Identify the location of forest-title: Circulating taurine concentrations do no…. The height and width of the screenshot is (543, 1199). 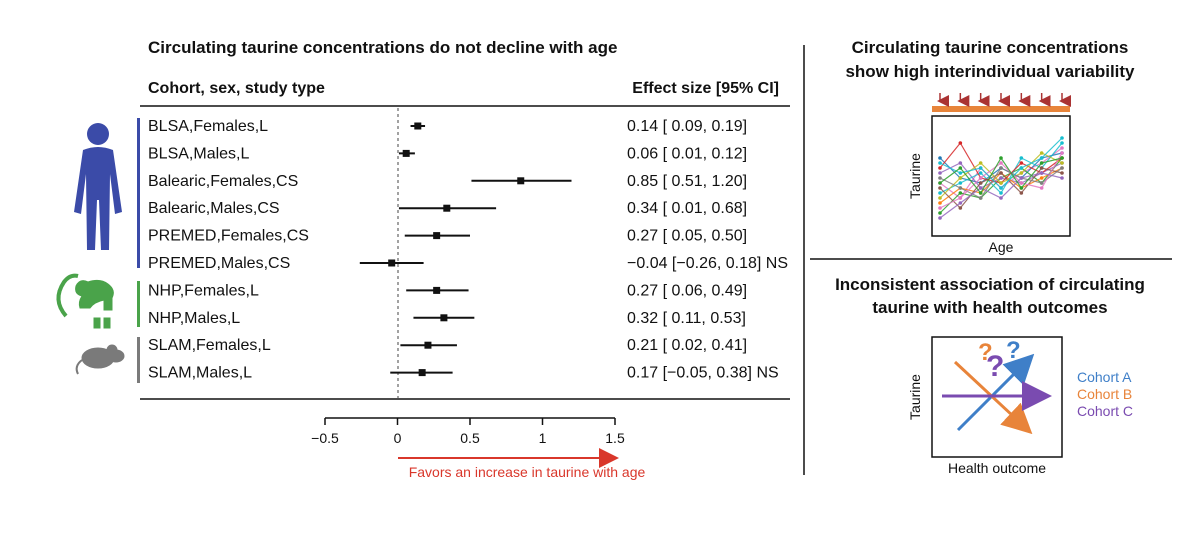
(382, 47).